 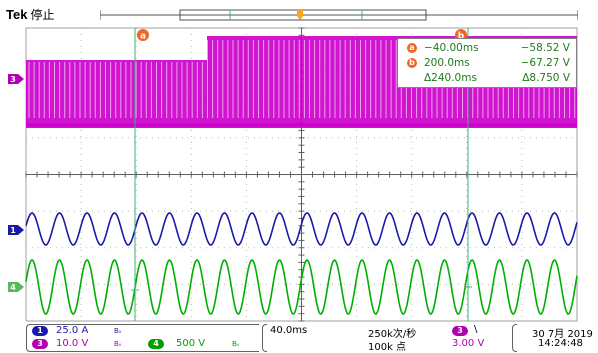 What do you see at coordinates (460, 331) in the screenshot?
I see `trigger-source-badge: 3` at bounding box center [460, 331].